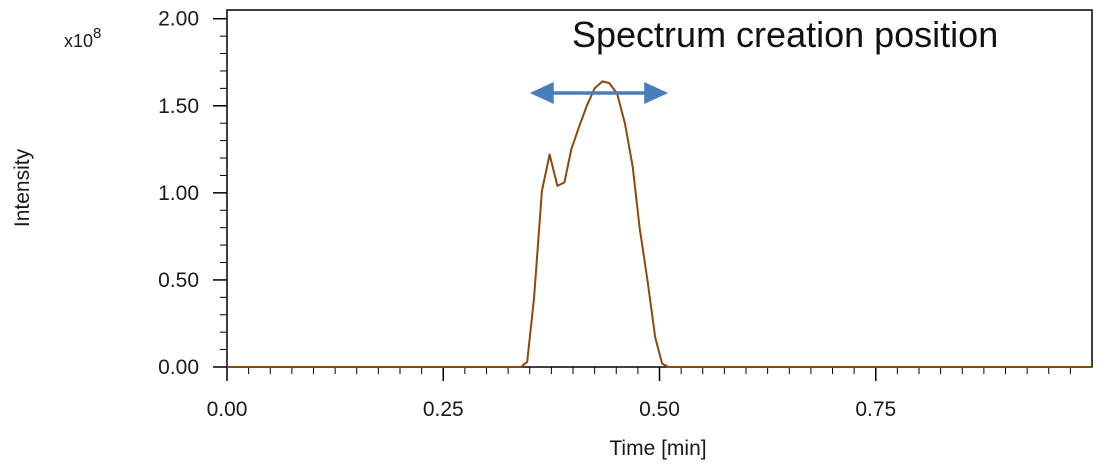 The height and width of the screenshot is (476, 1107). What do you see at coordinates (178, 280) in the screenshot?
I see `y-tick-label: 0.50` at bounding box center [178, 280].